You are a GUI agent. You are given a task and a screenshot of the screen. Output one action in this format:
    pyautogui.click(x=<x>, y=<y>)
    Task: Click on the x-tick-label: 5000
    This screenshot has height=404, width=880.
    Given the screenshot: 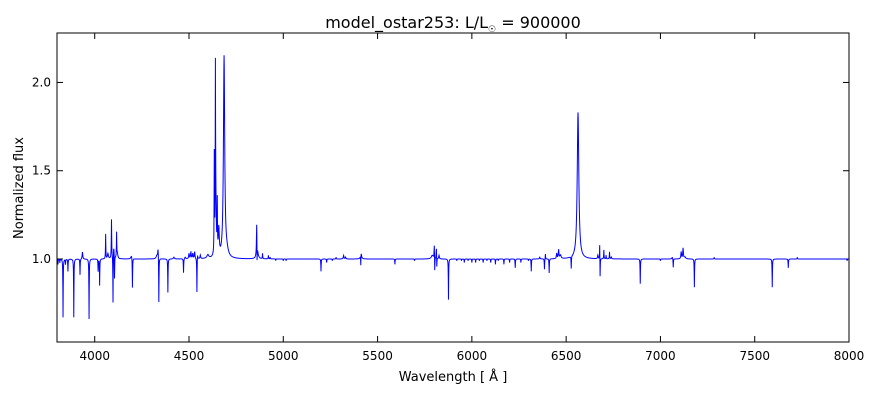 What is the action you would take?
    pyautogui.click(x=283, y=356)
    